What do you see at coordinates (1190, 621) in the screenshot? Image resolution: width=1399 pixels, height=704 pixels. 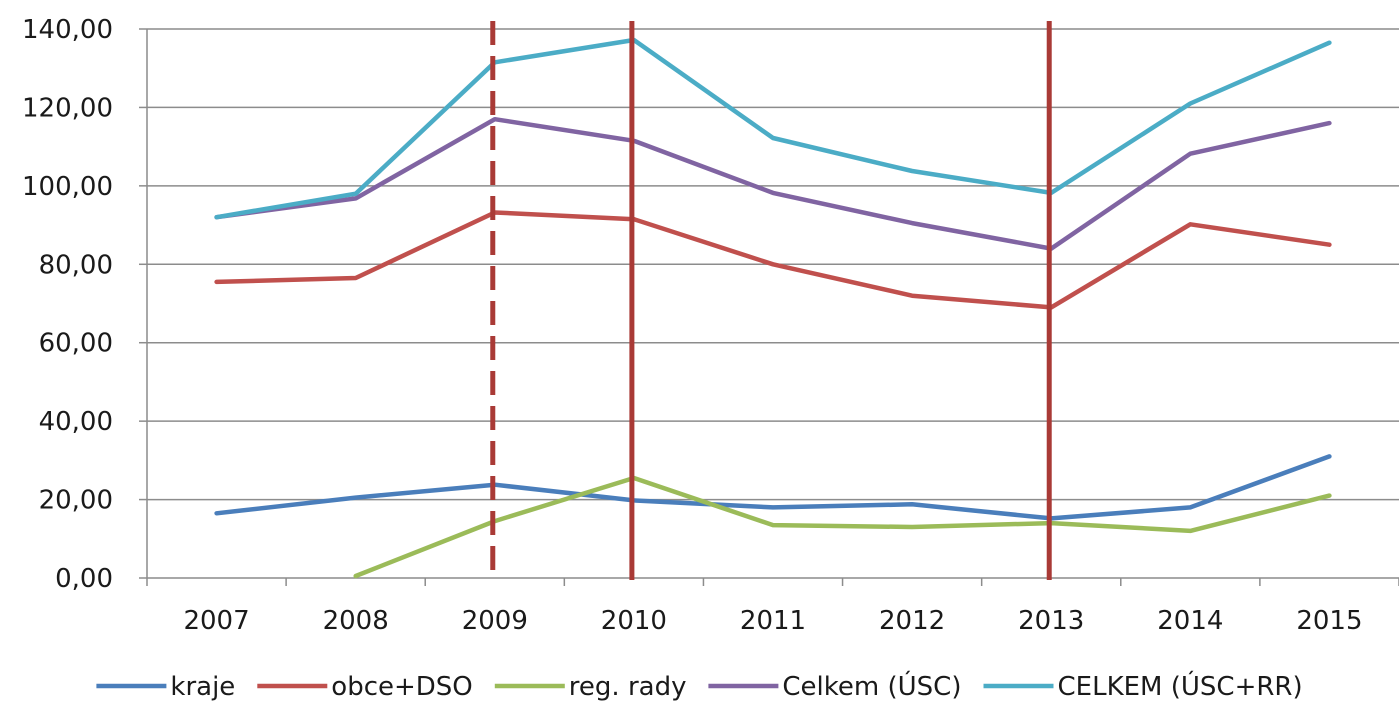 I see `x-tick-label: 2014` at bounding box center [1190, 621].